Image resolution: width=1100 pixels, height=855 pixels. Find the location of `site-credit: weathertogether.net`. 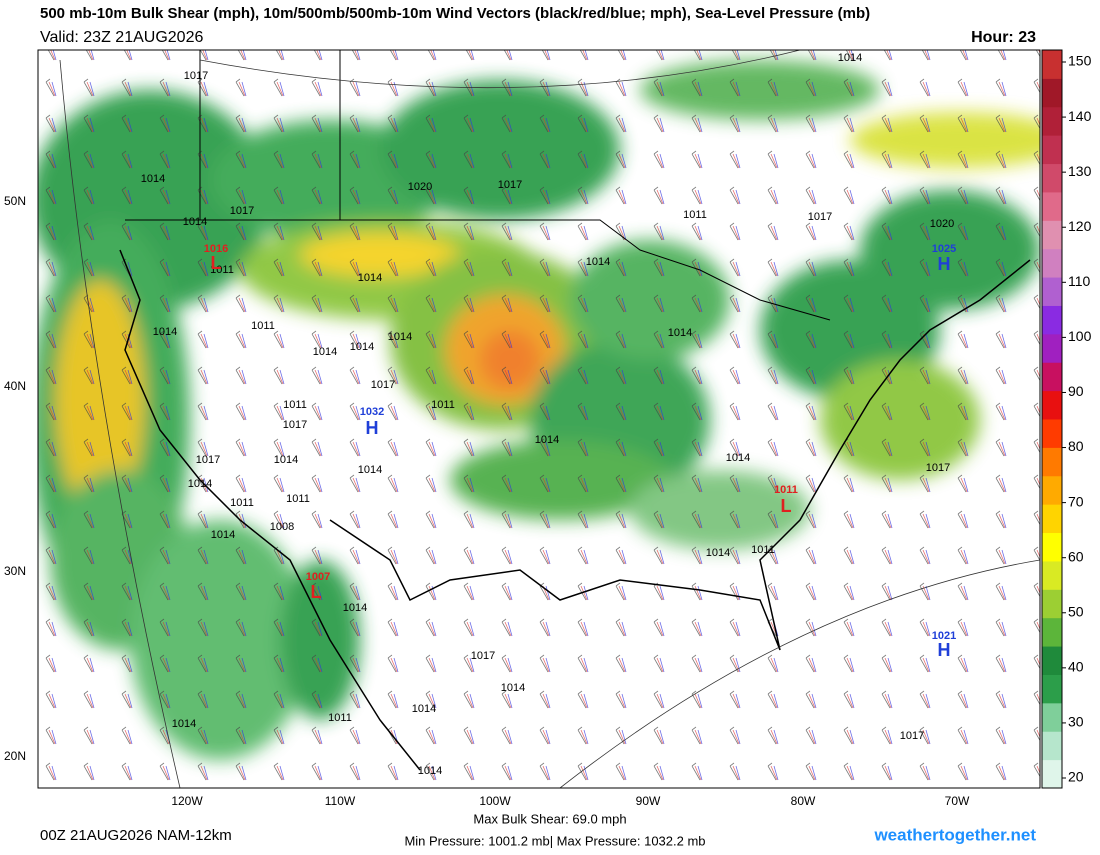

site-credit: weathertogether.net is located at coordinates (954, 834).